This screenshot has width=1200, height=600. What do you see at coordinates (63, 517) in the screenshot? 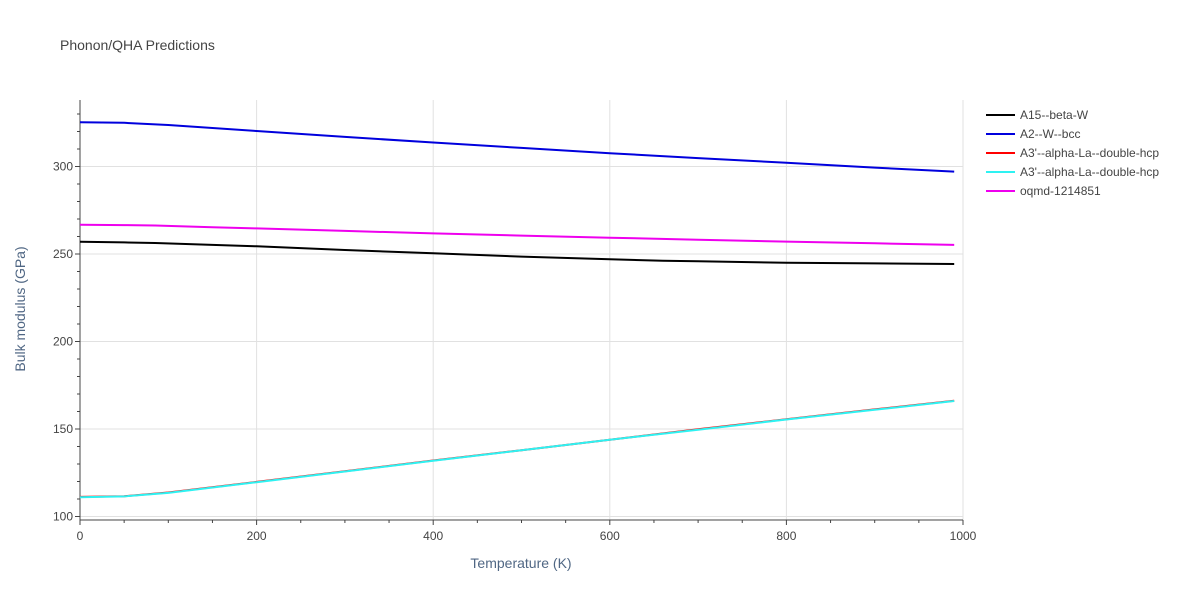
I see `y-tick-label: 100` at bounding box center [63, 517].